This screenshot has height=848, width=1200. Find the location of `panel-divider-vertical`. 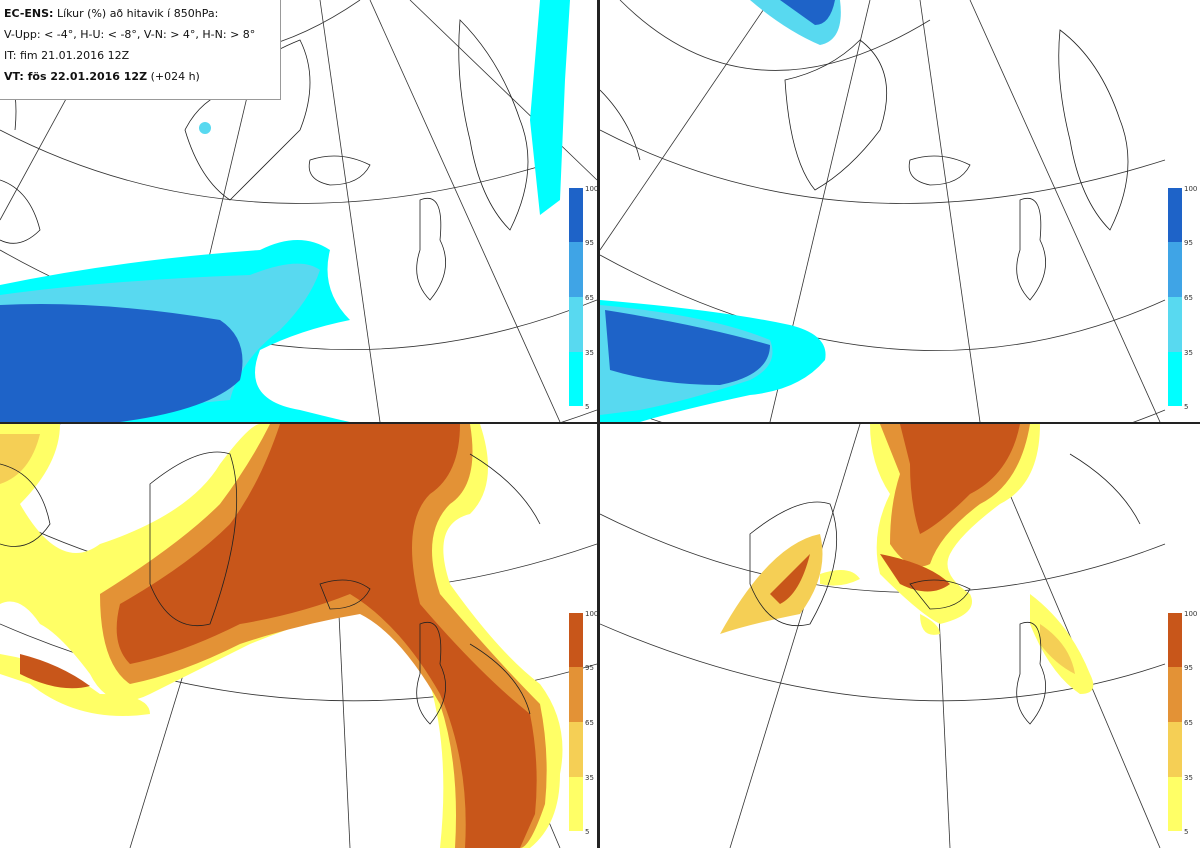

panel-divider-vertical is located at coordinates (598, 424).